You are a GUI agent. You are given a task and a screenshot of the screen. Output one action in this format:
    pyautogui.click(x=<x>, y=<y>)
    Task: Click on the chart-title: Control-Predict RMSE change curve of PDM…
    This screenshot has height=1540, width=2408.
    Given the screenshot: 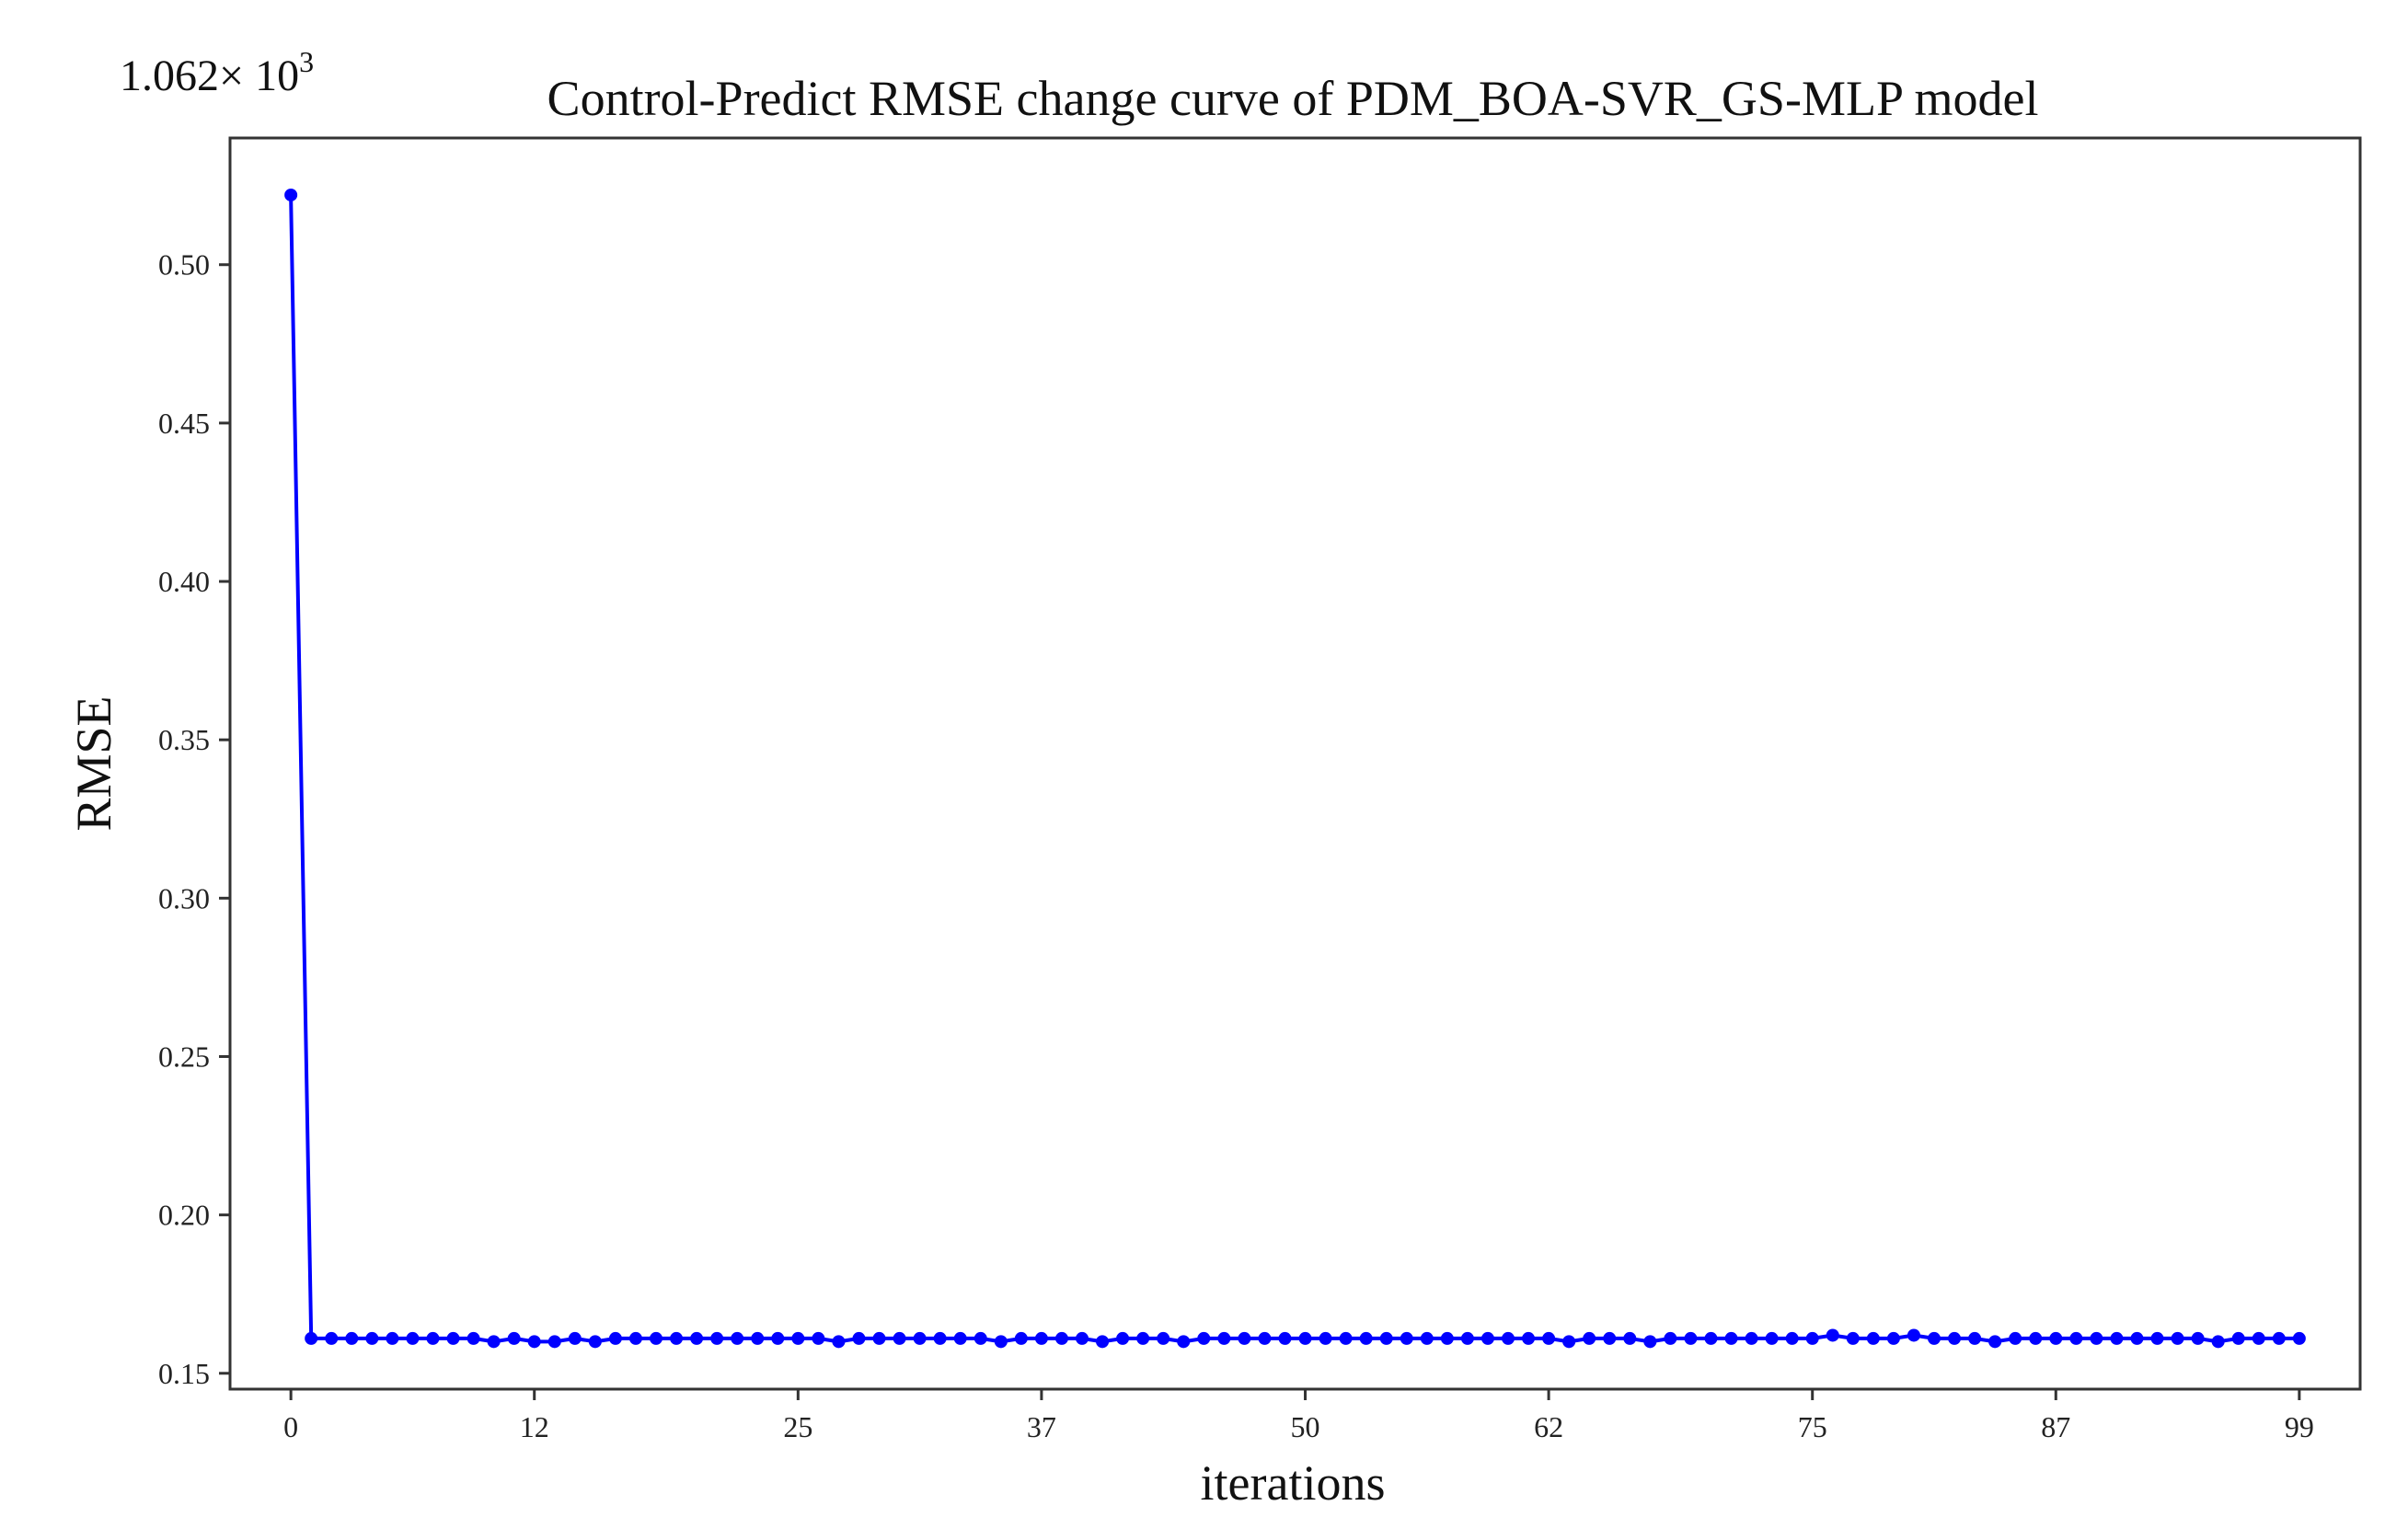 What is the action you would take?
    pyautogui.click(x=1293, y=98)
    